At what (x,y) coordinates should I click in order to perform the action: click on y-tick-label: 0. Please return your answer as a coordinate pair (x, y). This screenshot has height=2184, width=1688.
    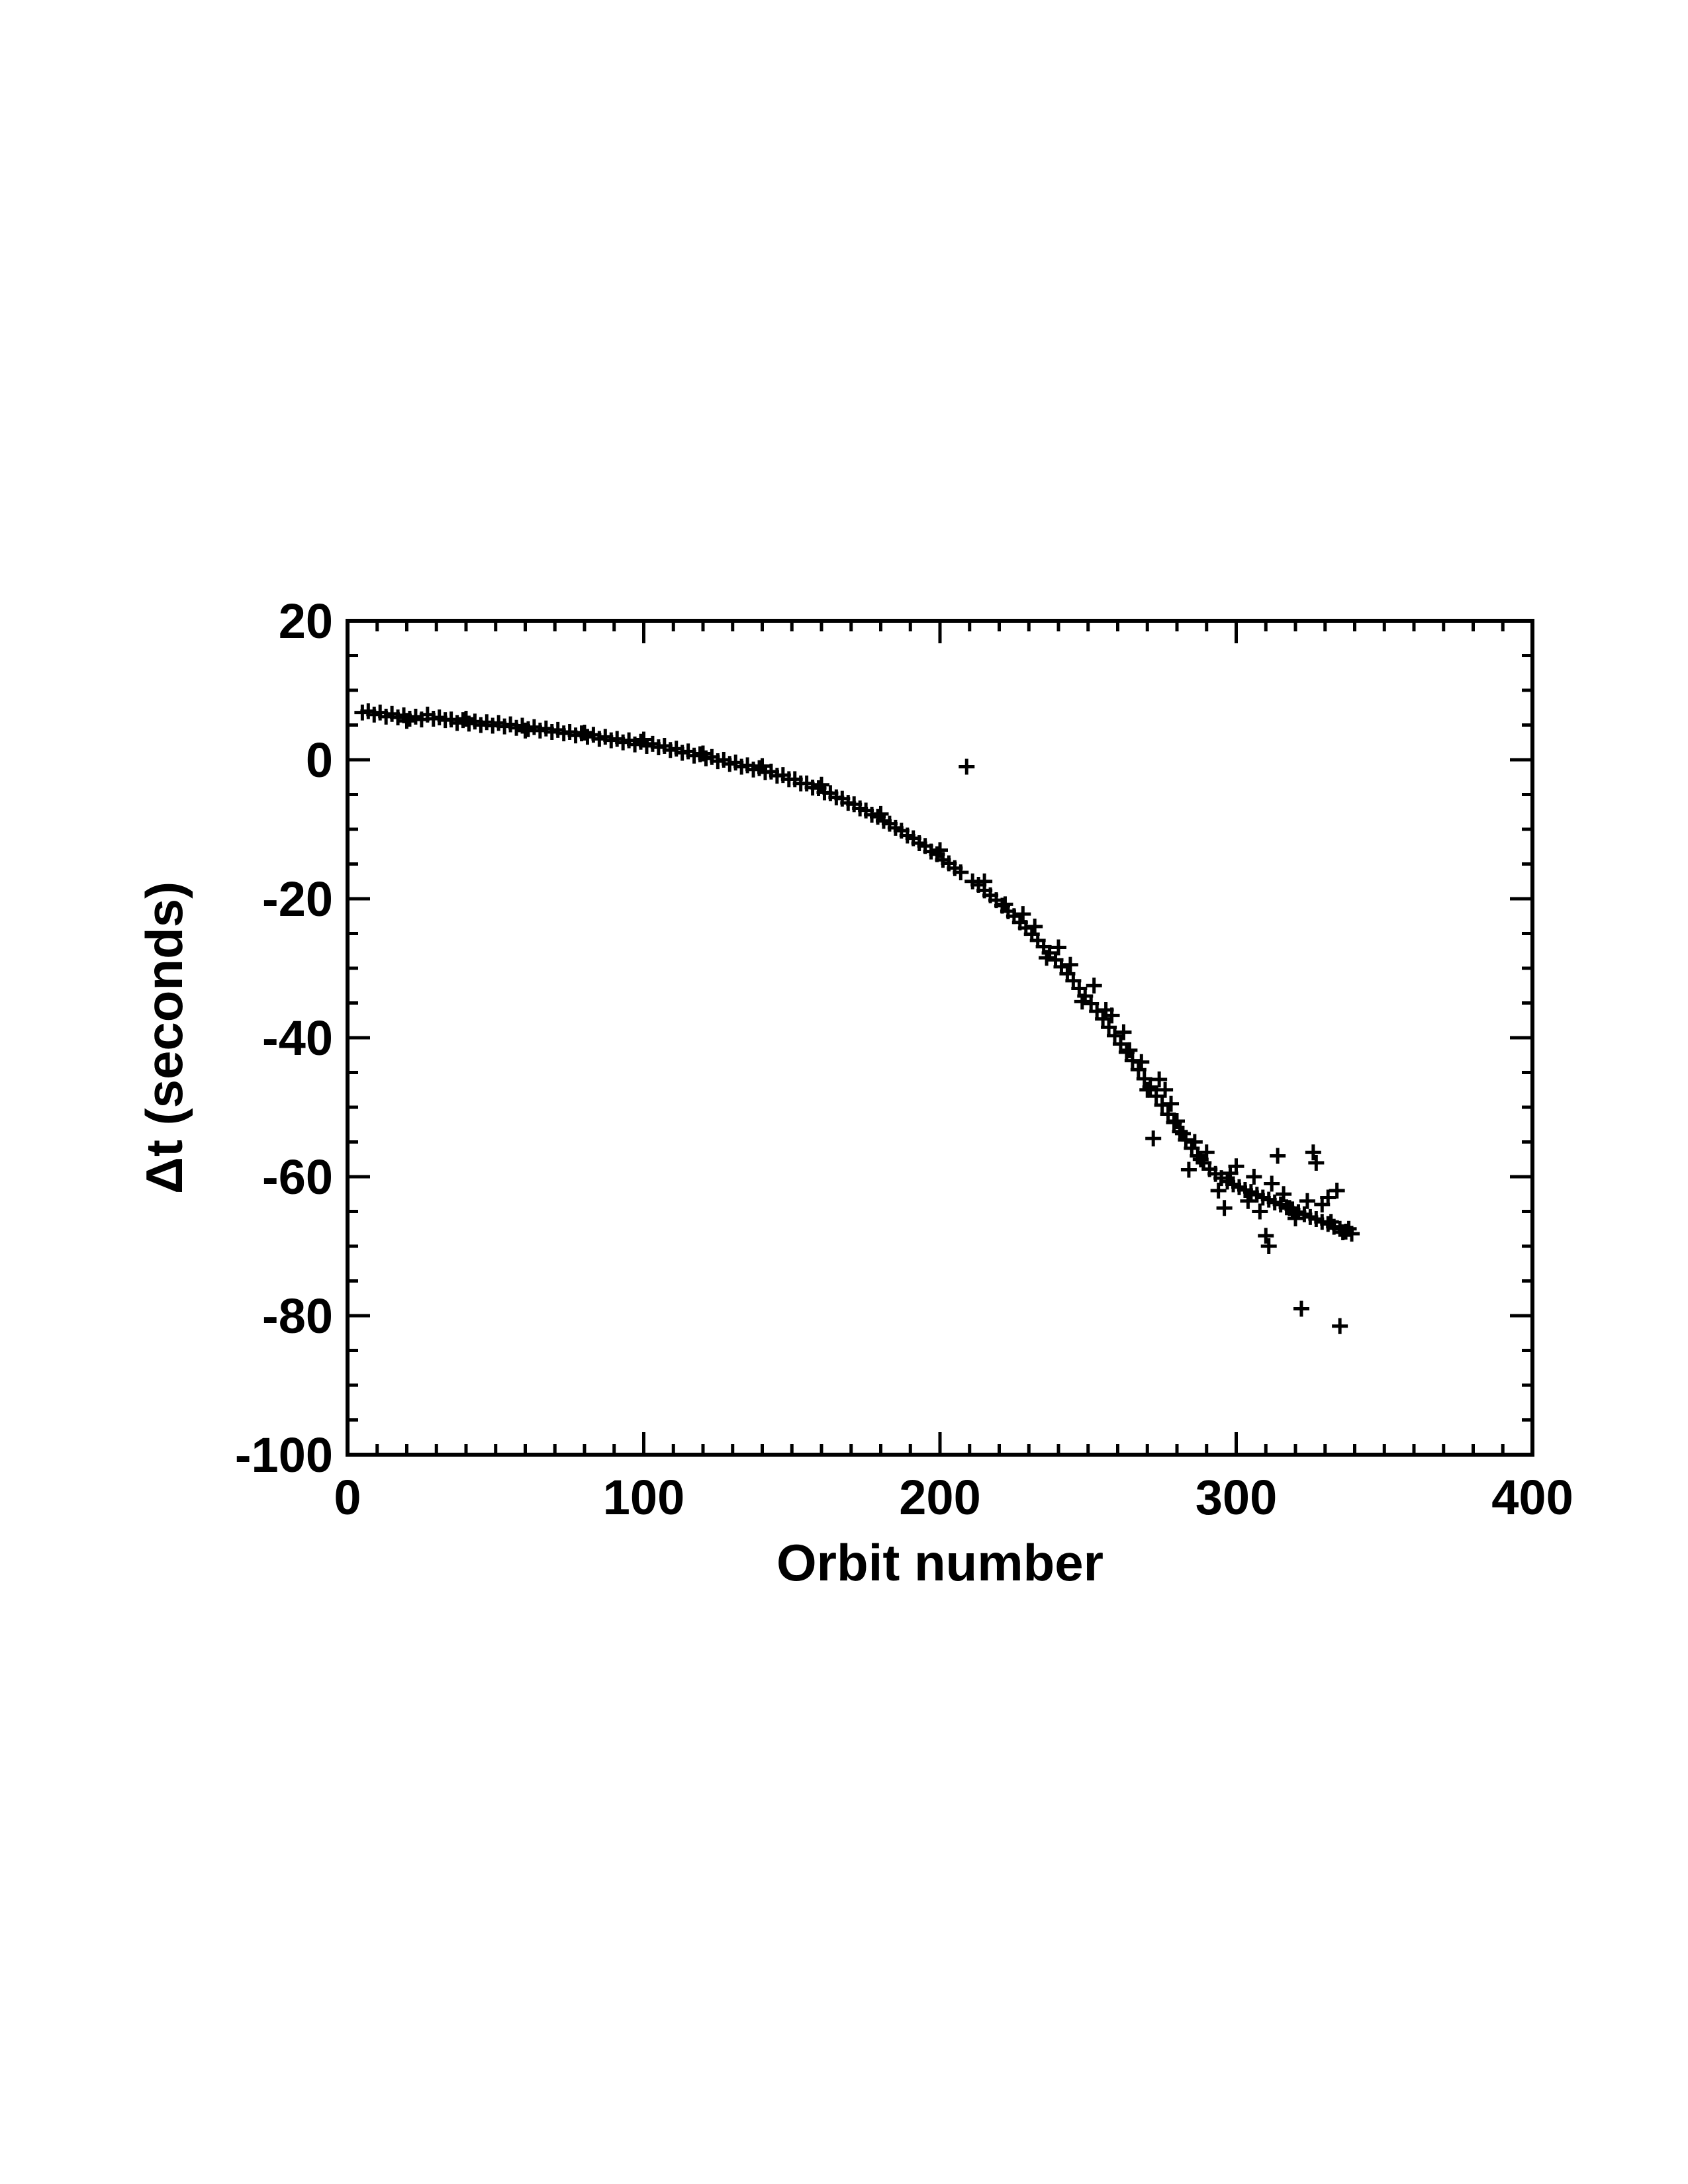
    Looking at the image, I should click on (319, 761).